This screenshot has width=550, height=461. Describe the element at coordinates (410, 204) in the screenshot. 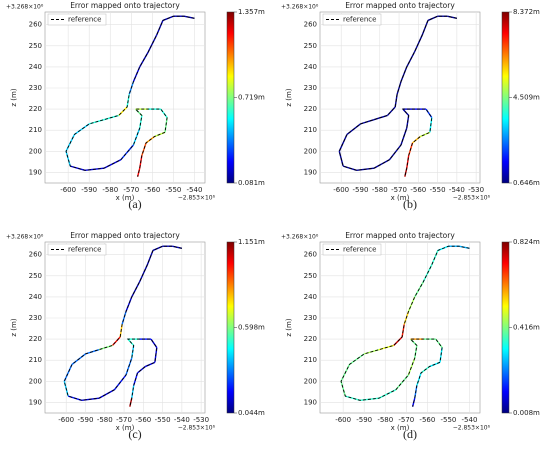

I see `caption: (b)` at that location.